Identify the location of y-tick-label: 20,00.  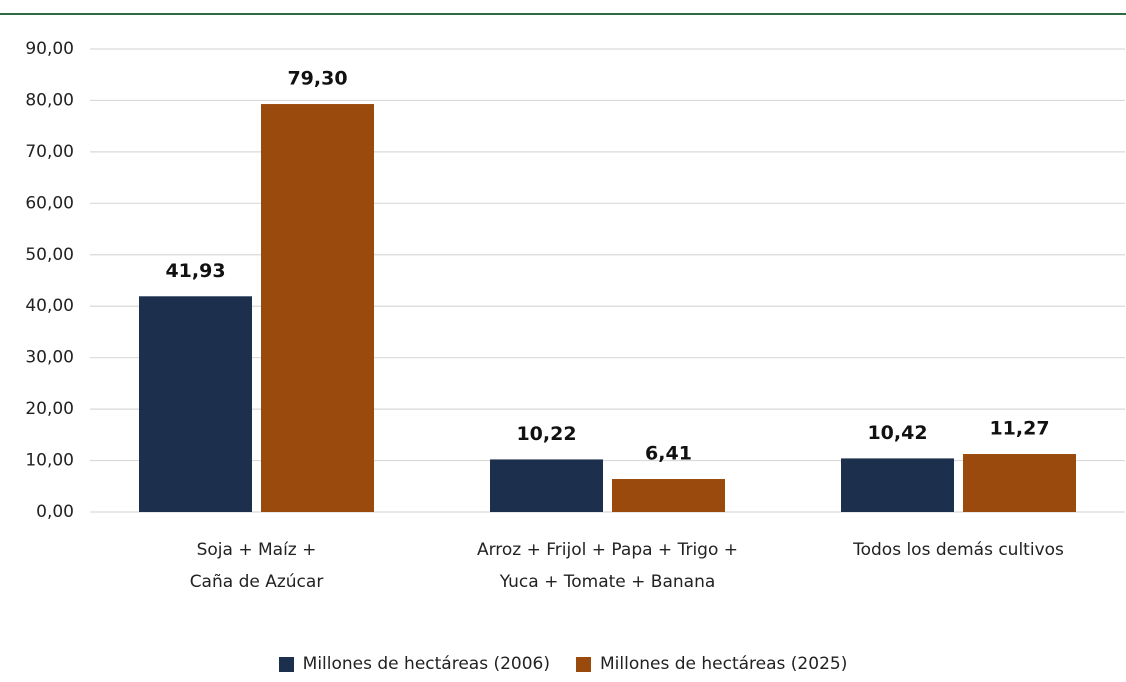
(49, 409).